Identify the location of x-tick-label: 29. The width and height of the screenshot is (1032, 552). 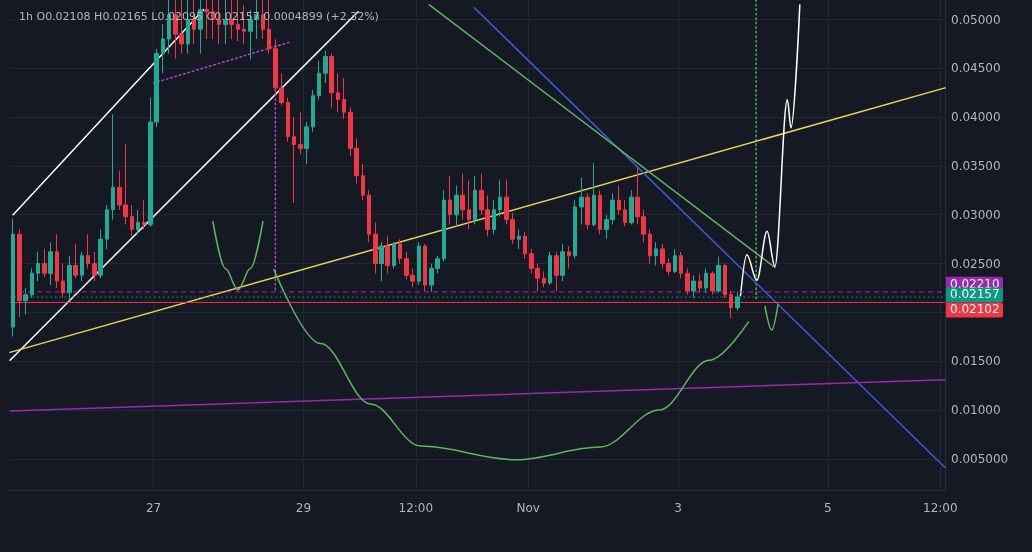
(303, 508).